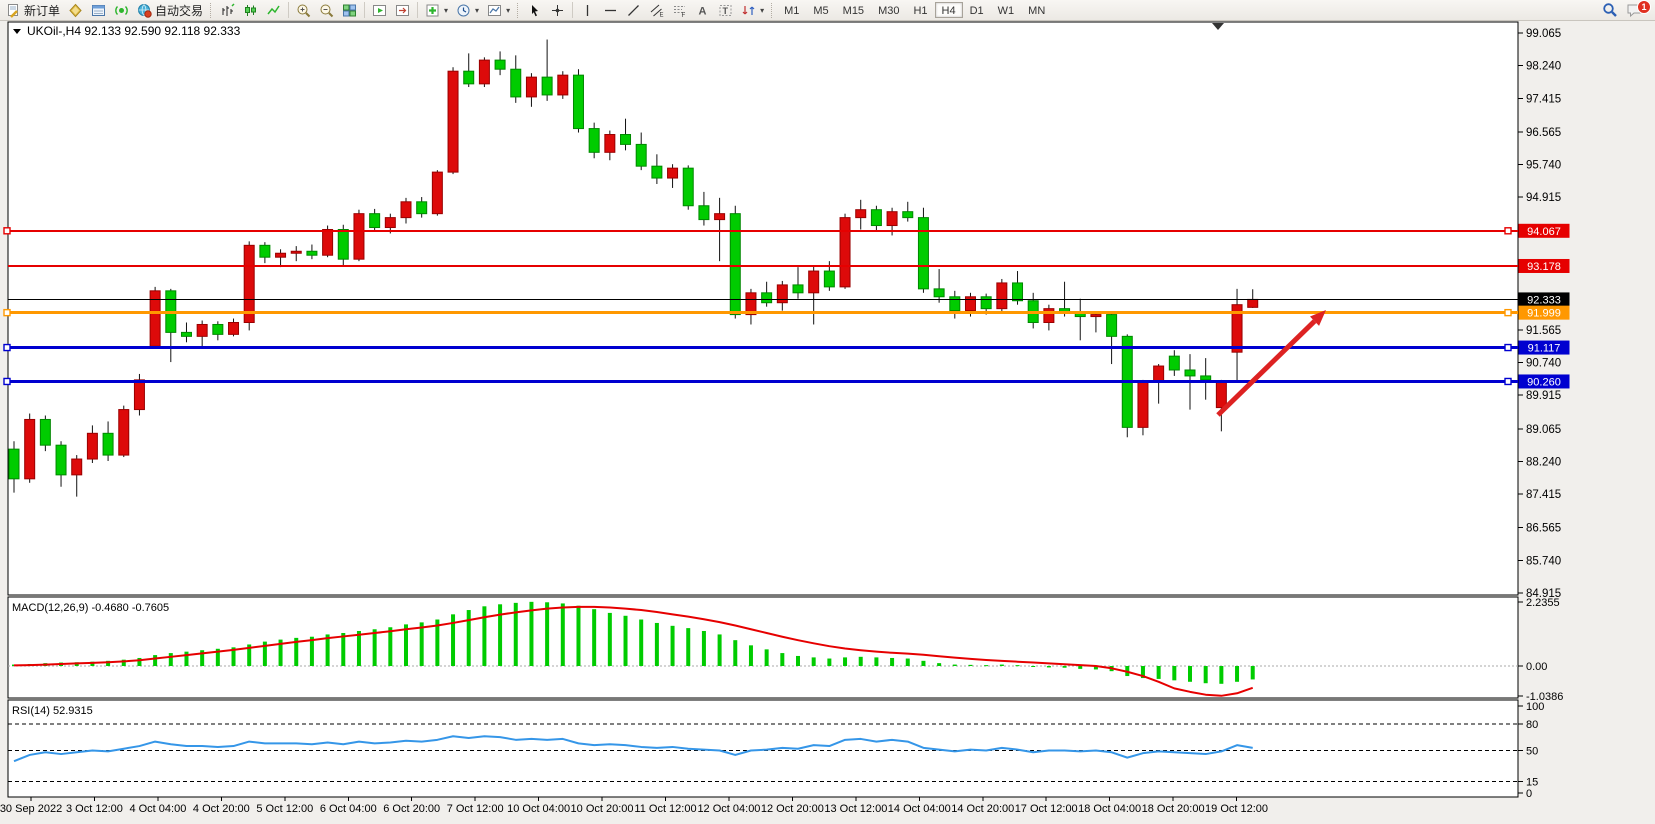 This screenshot has width=1655, height=824. I want to click on text-label-tool-button: T, so click(725, 10).